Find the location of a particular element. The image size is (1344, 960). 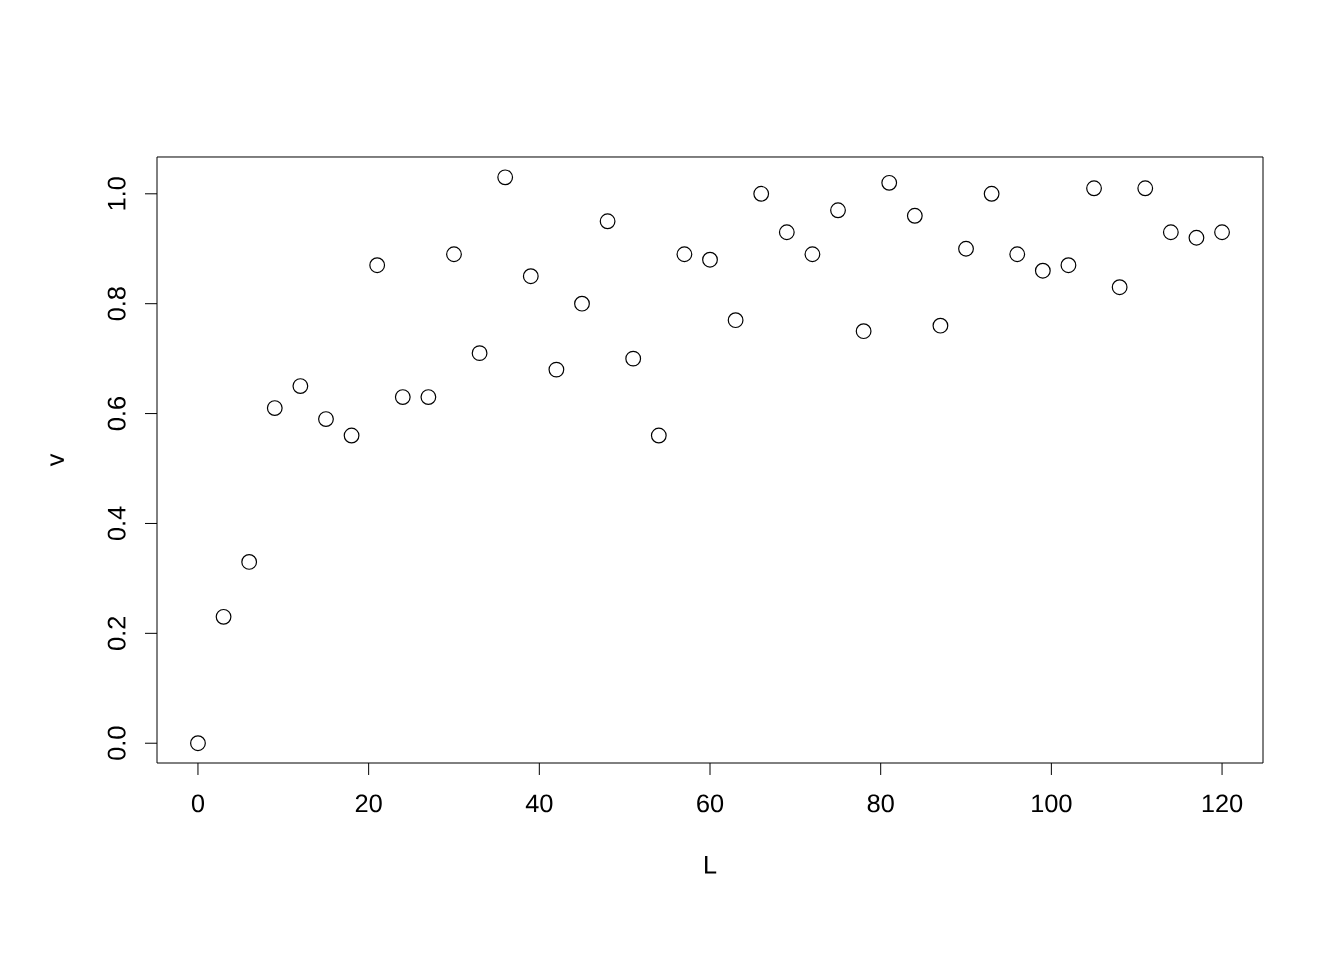

y-tick-label: 0.6 is located at coordinates (116, 414).